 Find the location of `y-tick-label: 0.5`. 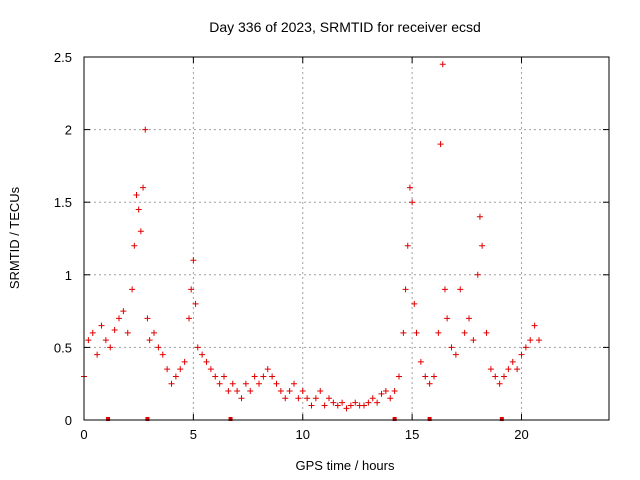

y-tick-label: 0.5 is located at coordinates (63, 347).